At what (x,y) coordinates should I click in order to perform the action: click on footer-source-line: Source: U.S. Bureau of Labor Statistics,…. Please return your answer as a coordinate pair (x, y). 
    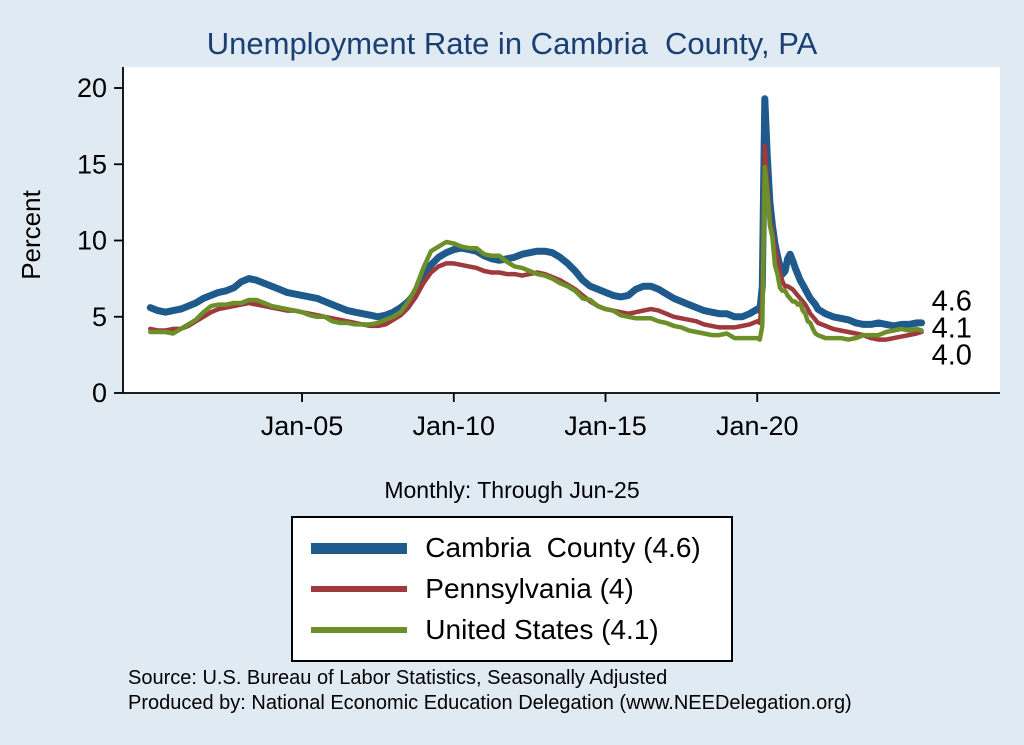
    Looking at the image, I should click on (398, 678).